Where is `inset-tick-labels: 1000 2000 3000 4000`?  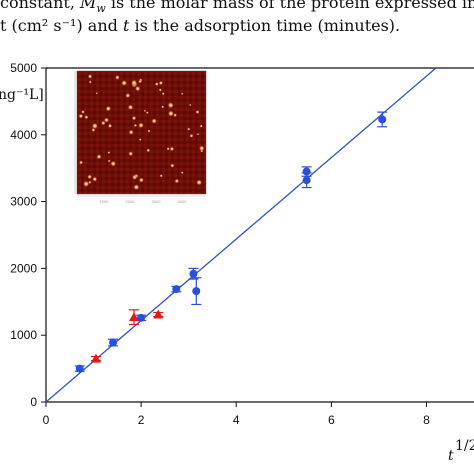 inset-tick-labels: 1000 2000 3000 4000 is located at coordinates (144, 201).